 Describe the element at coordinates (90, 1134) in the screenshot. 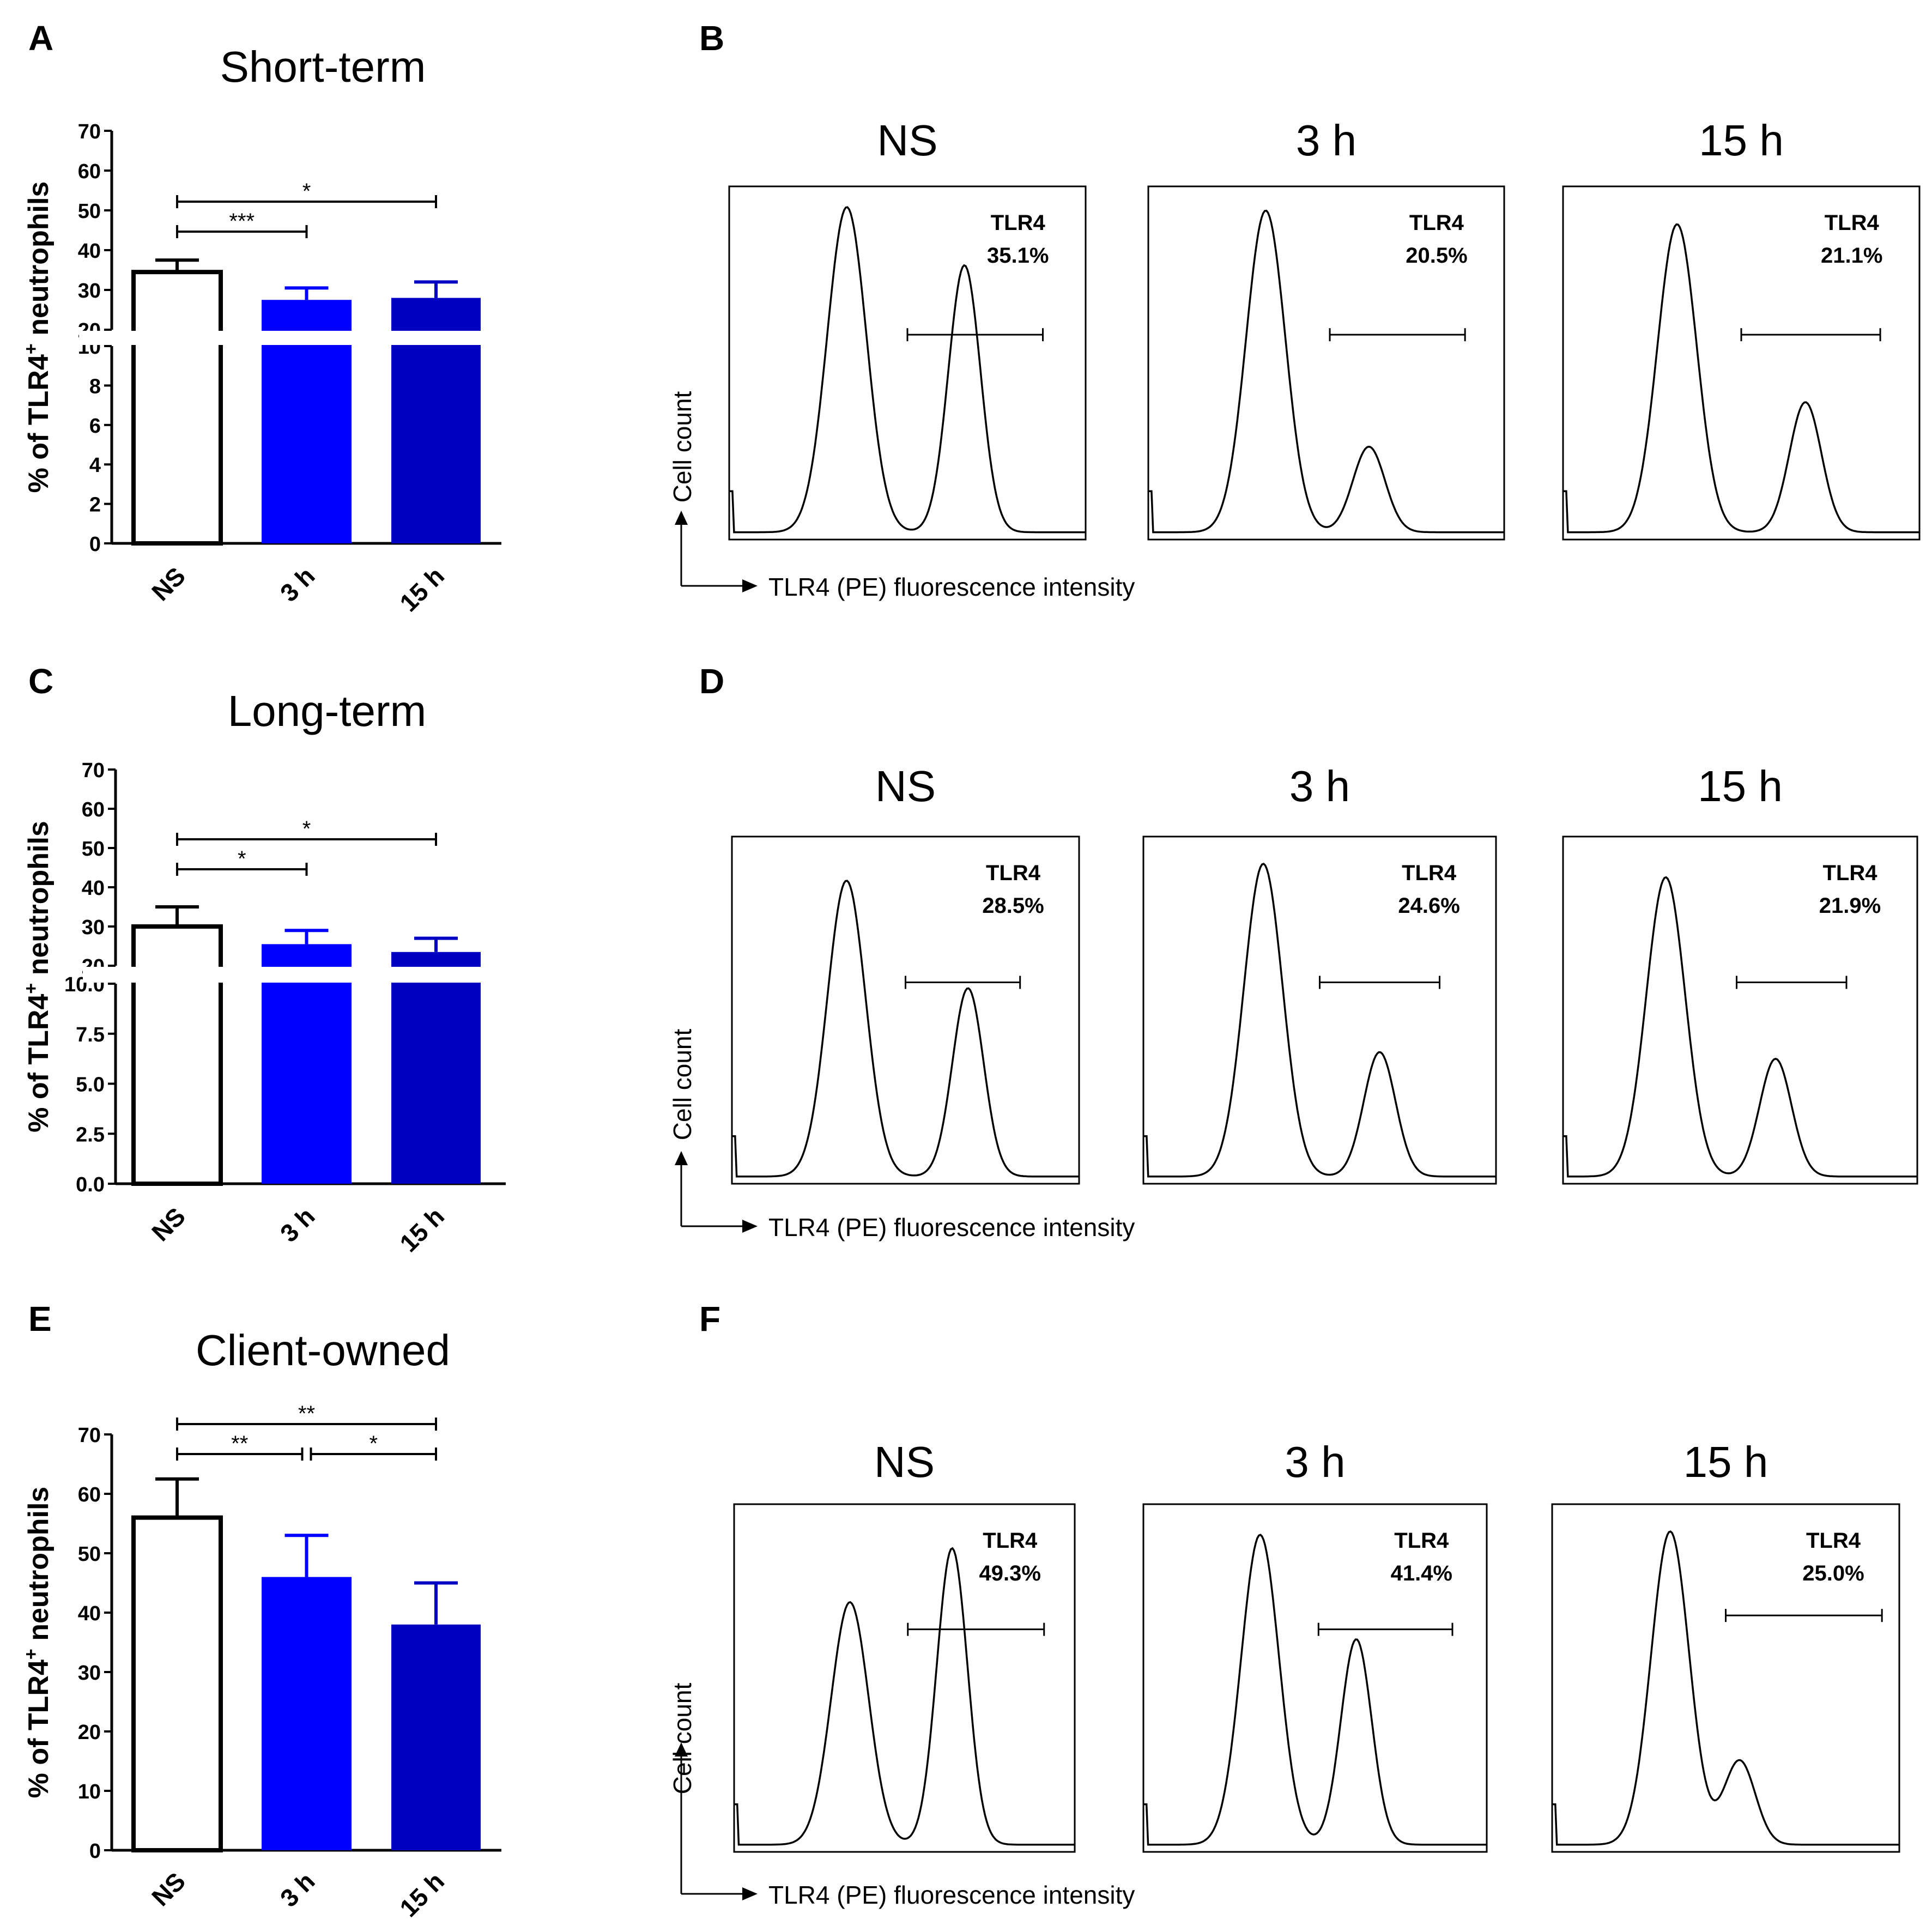

I see `y-tick-label: 2.5` at that location.